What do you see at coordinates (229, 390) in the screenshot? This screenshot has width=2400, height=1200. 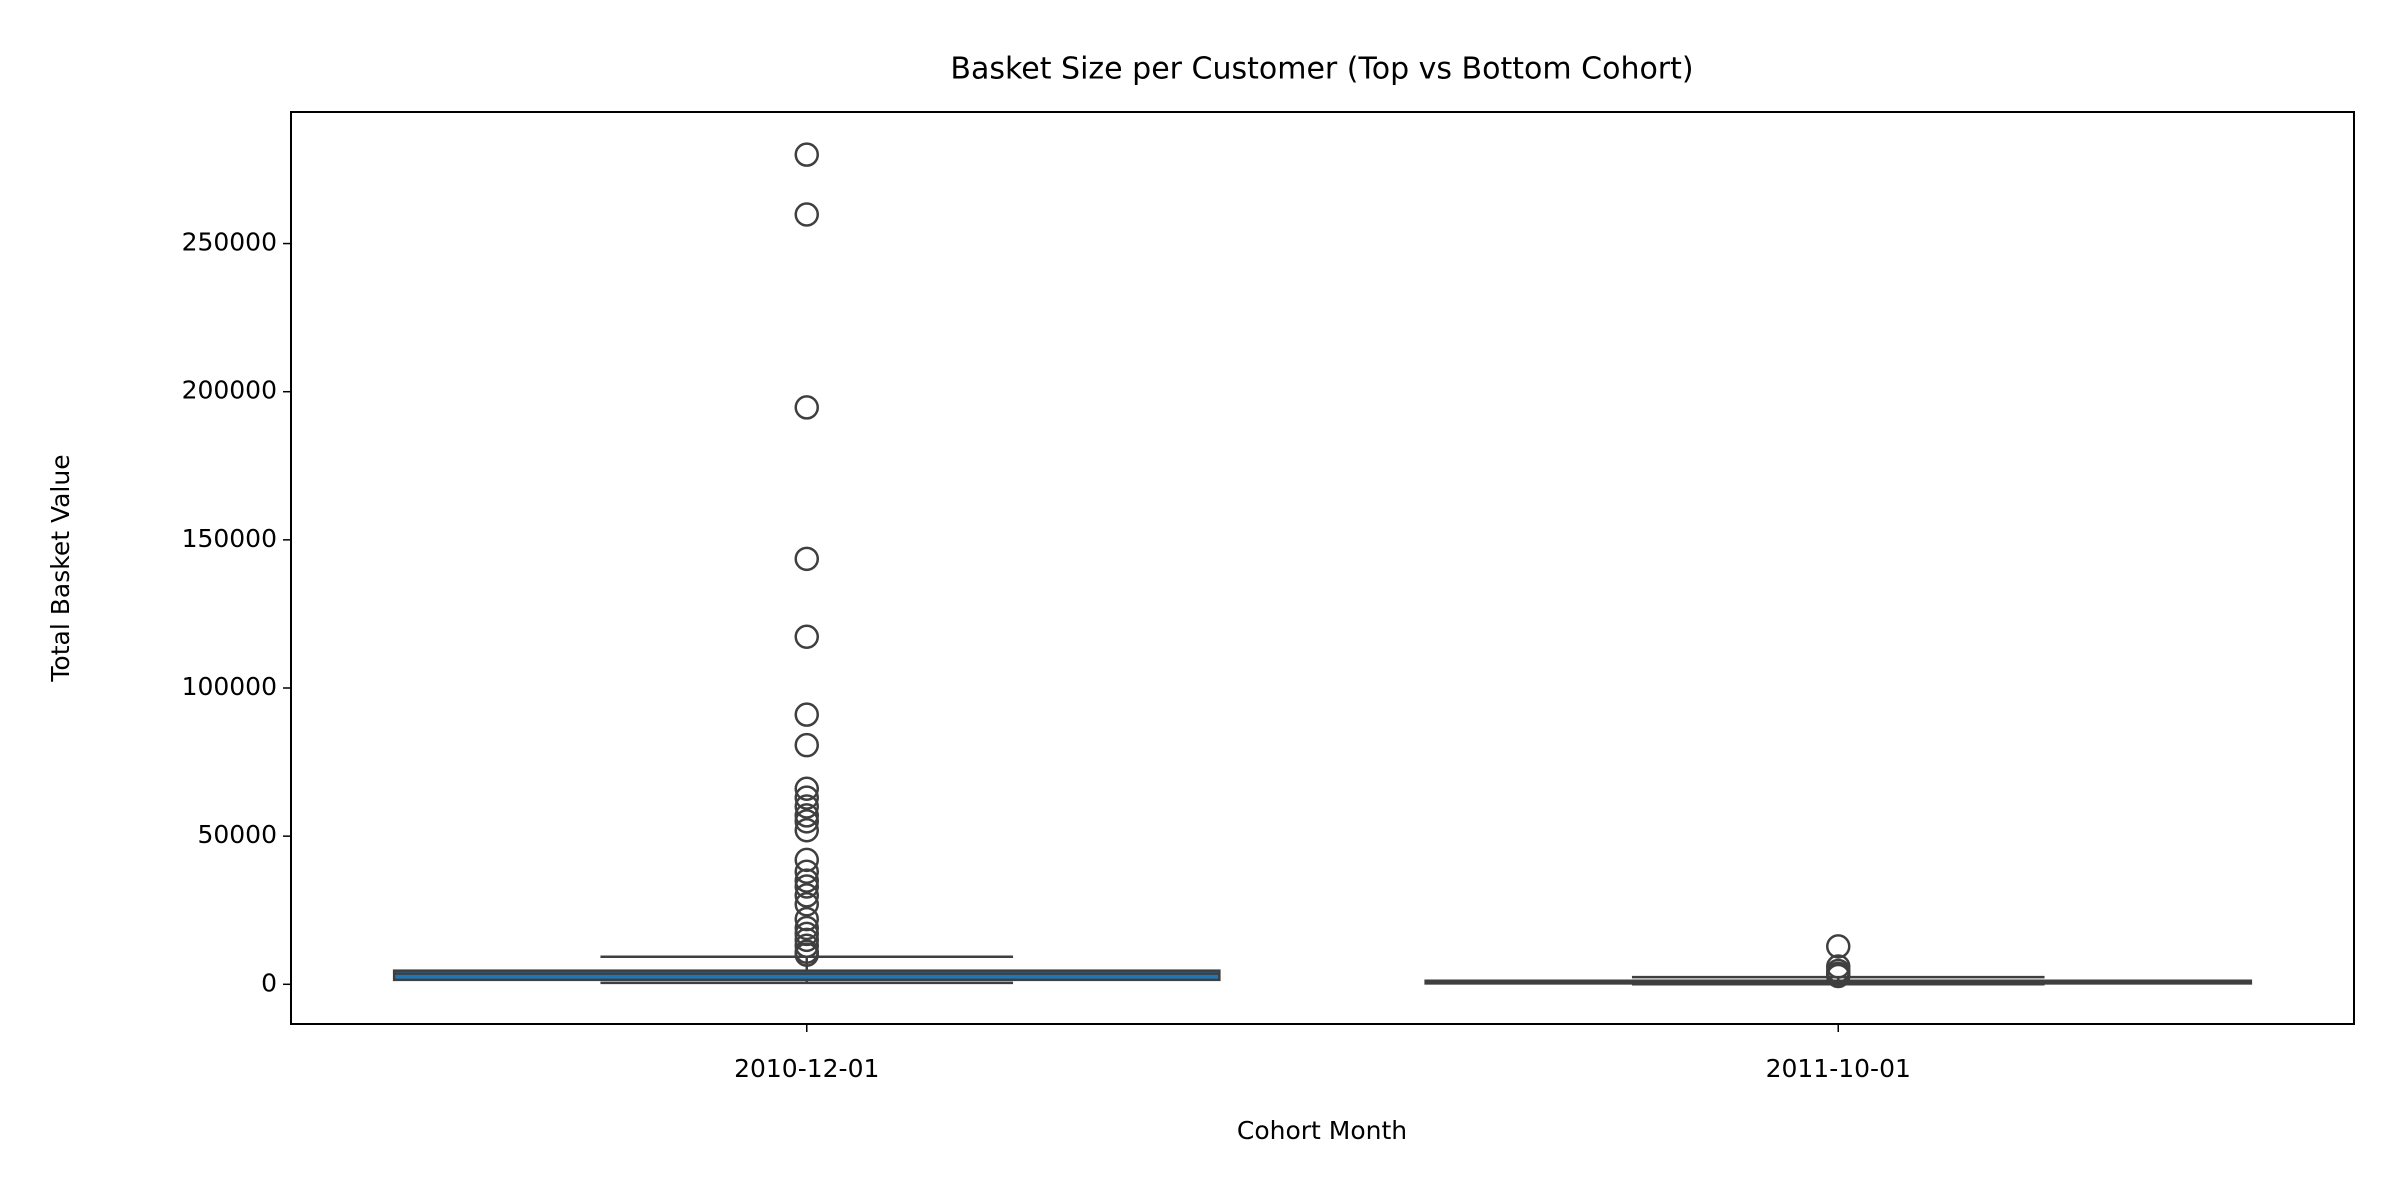 I see `y-tick-label: 200000` at bounding box center [229, 390].